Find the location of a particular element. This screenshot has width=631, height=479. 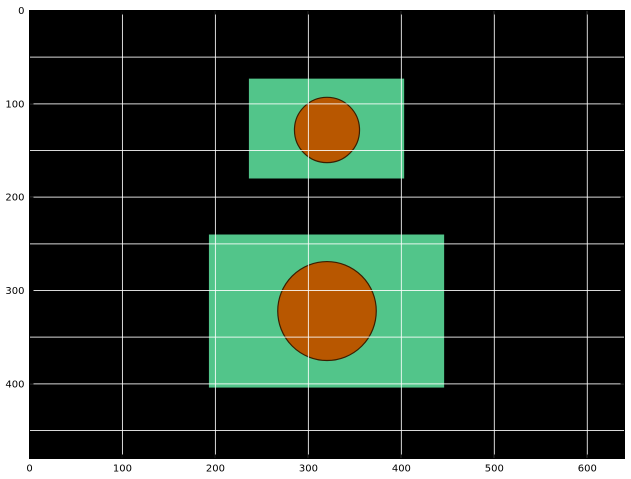

x-tick-label: 500 is located at coordinates (494, 469).